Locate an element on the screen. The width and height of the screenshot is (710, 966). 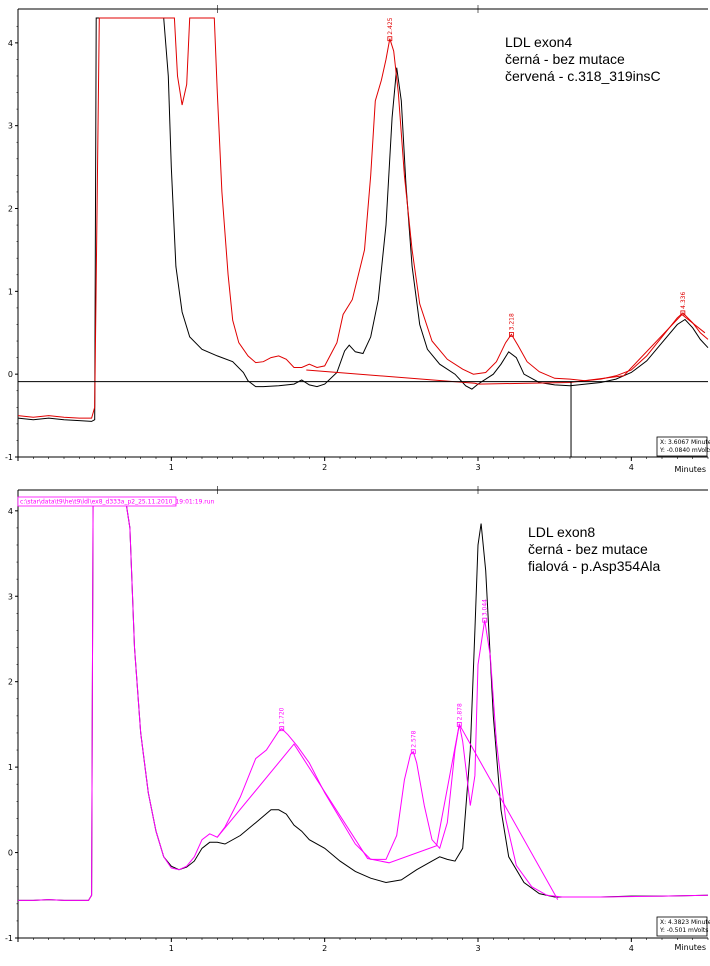
legend-entry: červená - c.318_319insC is located at coordinates (583, 76).